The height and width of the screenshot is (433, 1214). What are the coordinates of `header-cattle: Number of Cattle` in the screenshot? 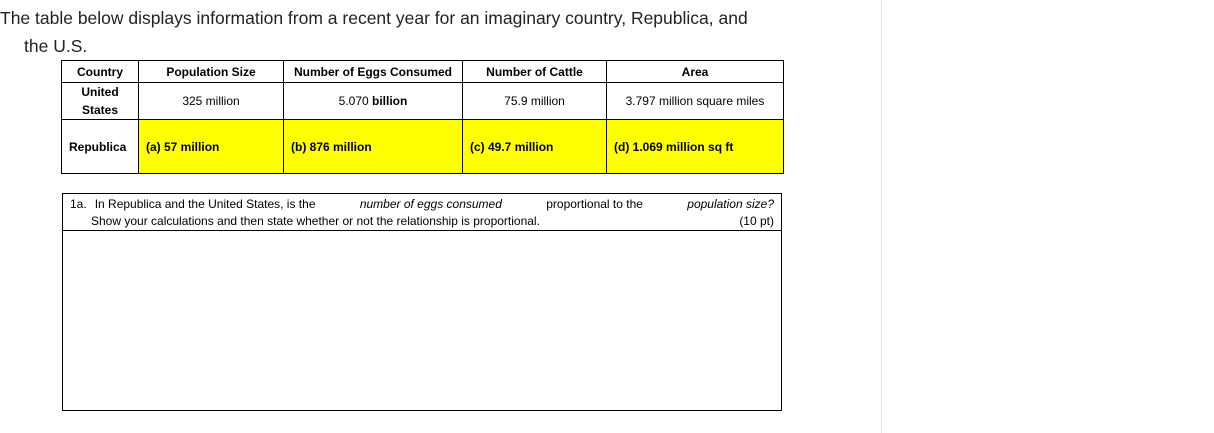 It's located at (534, 71).